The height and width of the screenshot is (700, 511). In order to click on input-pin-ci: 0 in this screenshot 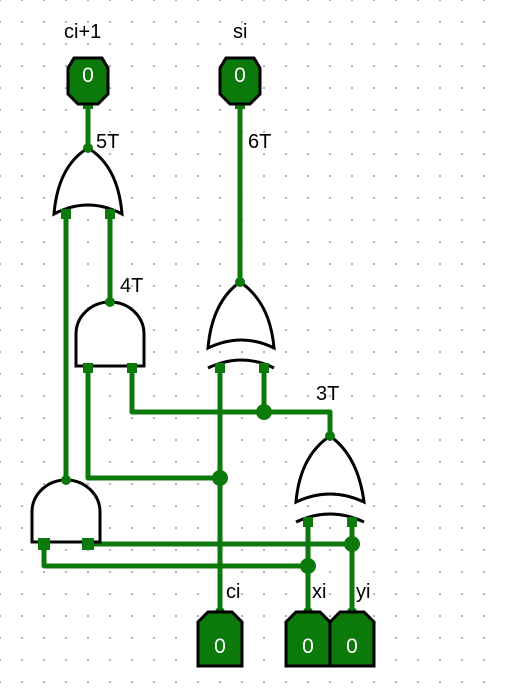, I will do `click(220, 639)`.